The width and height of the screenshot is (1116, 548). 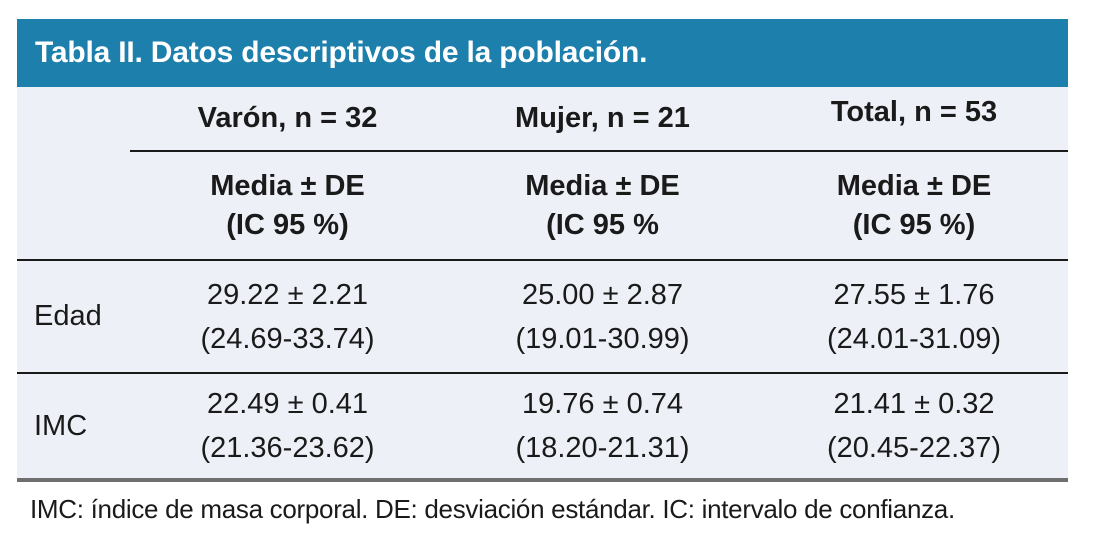 What do you see at coordinates (914, 338) in the screenshot?
I see `ci-value: (24.01-31.09)` at bounding box center [914, 338].